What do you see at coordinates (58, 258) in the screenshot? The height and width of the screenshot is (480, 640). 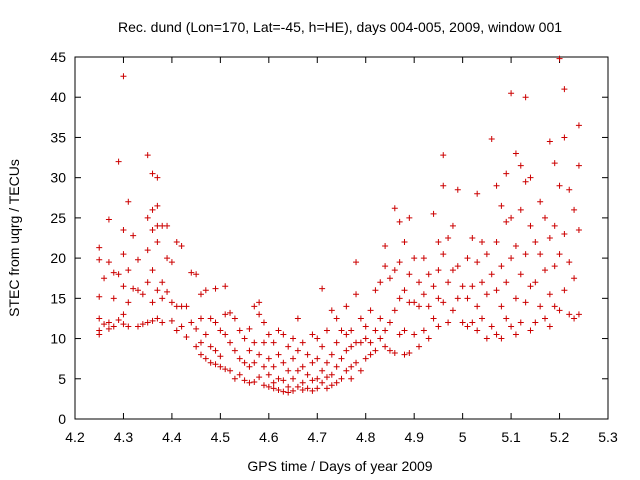 I see `y-tick-label: 20` at bounding box center [58, 258].